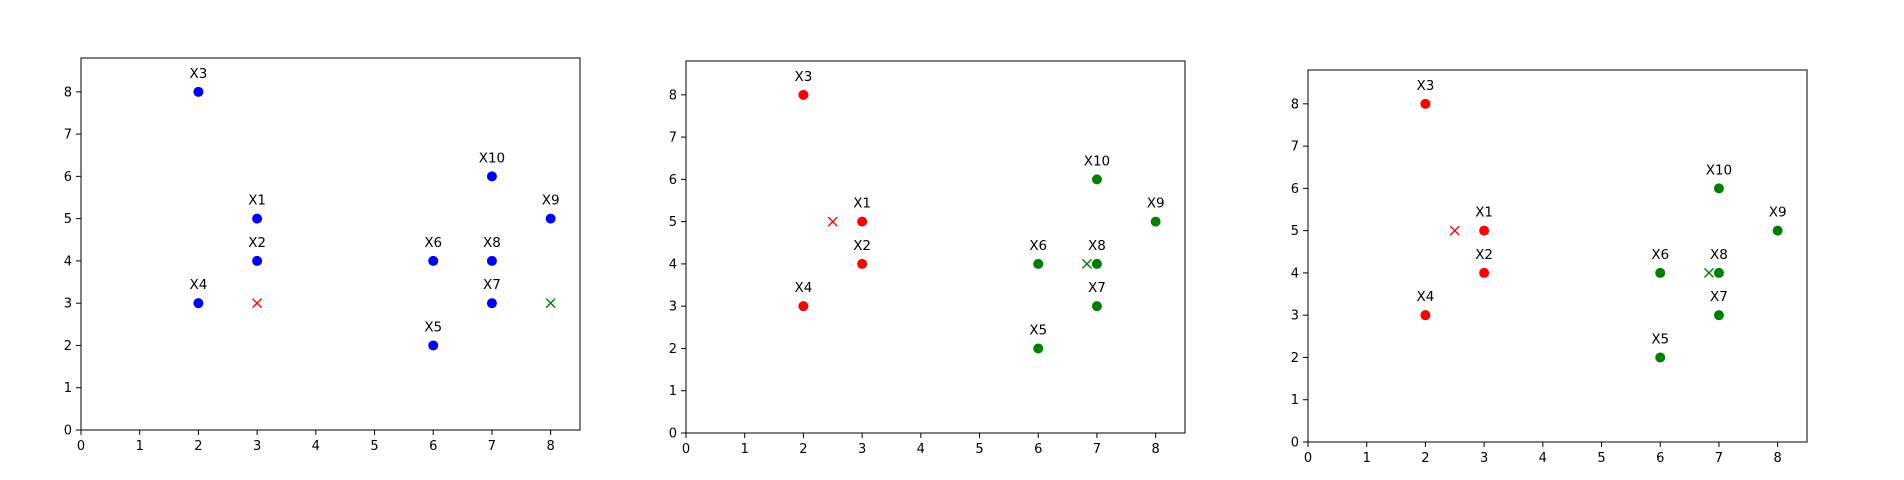 The image size is (1904, 480). Describe the element at coordinates (433, 327) in the screenshot. I see `point-label: X5` at that location.